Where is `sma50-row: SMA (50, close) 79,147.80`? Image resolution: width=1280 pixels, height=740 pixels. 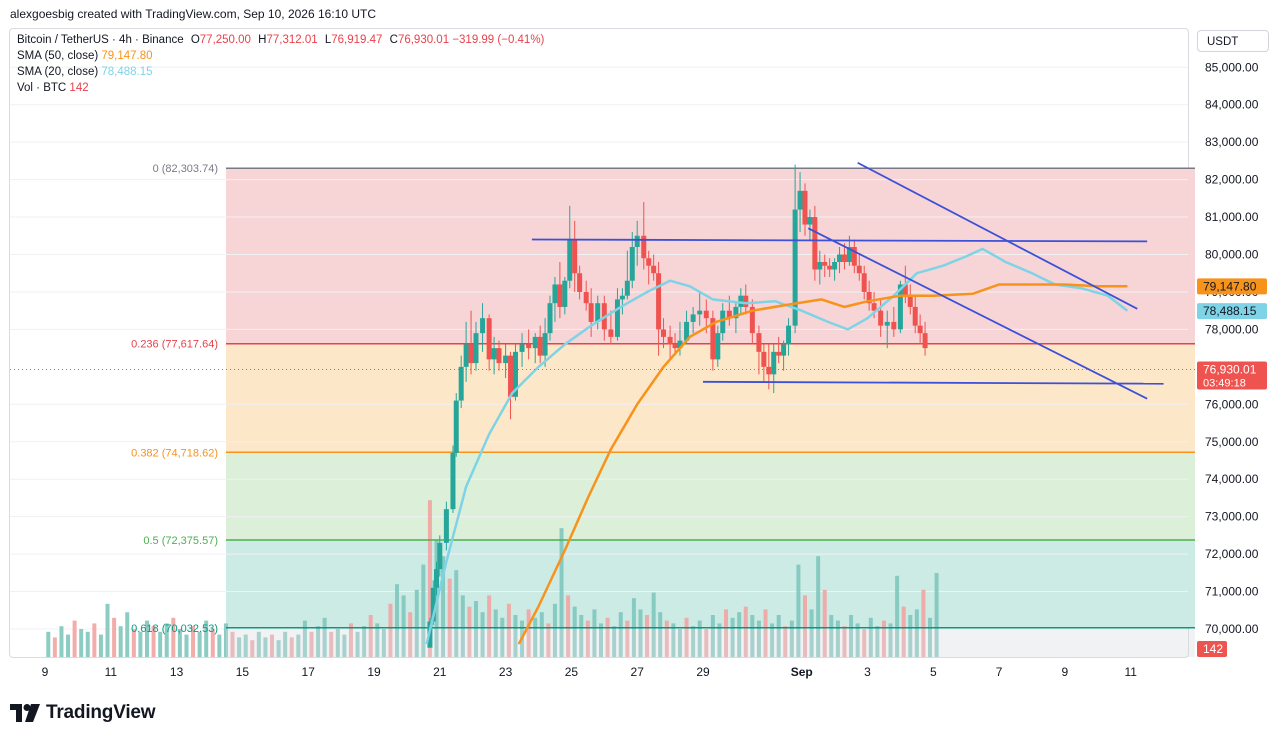
sma50-row: SMA (50, close) 79,147.80 is located at coordinates (280, 56).